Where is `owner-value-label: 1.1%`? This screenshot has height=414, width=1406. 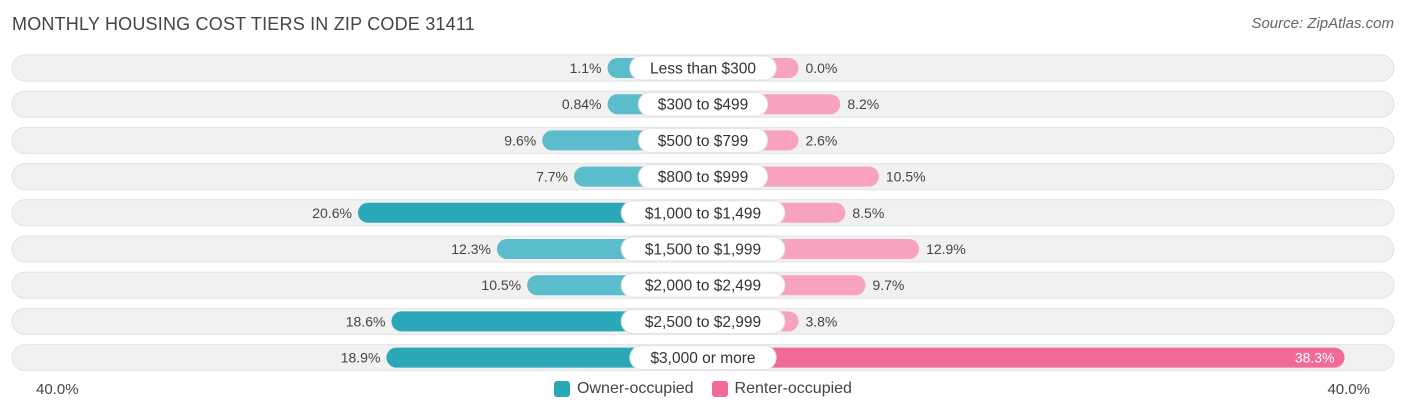 owner-value-label: 1.1% is located at coordinates (586, 68).